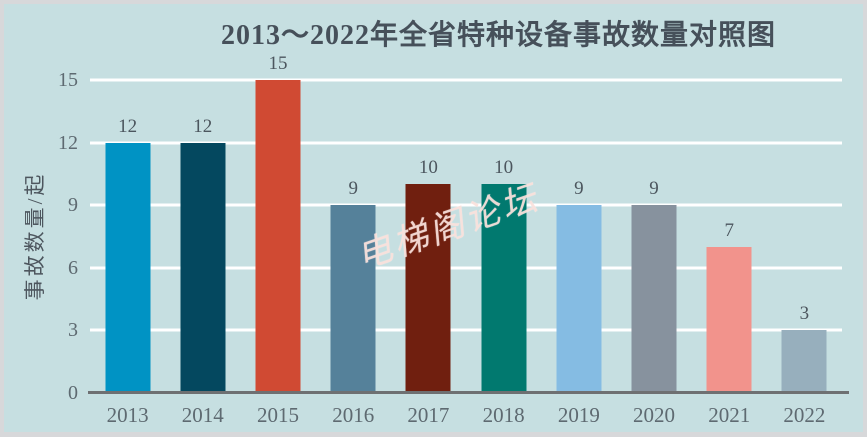 The image size is (867, 437). Describe the element at coordinates (278, 63) in the screenshot. I see `bar-value-2015: 15` at that location.